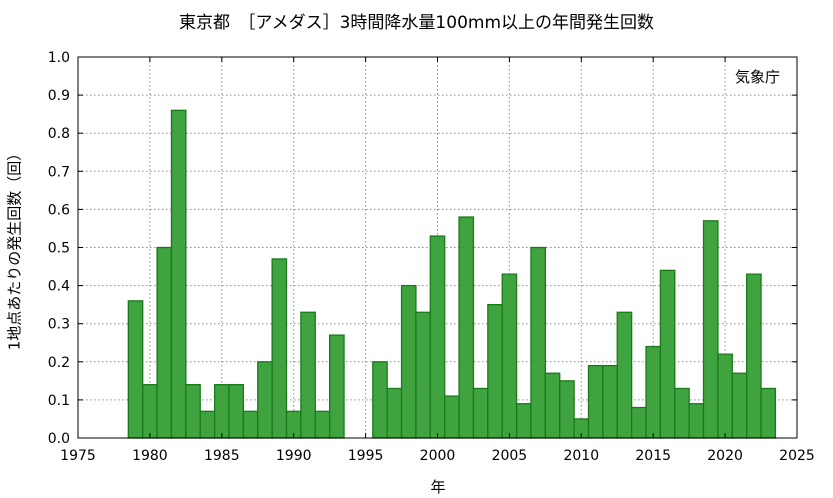  Describe the element at coordinates (416, 23) in the screenshot. I see `chart-title: 東京都 ［アメダス］3時間降水量100mm以上の年間発生回数` at that location.